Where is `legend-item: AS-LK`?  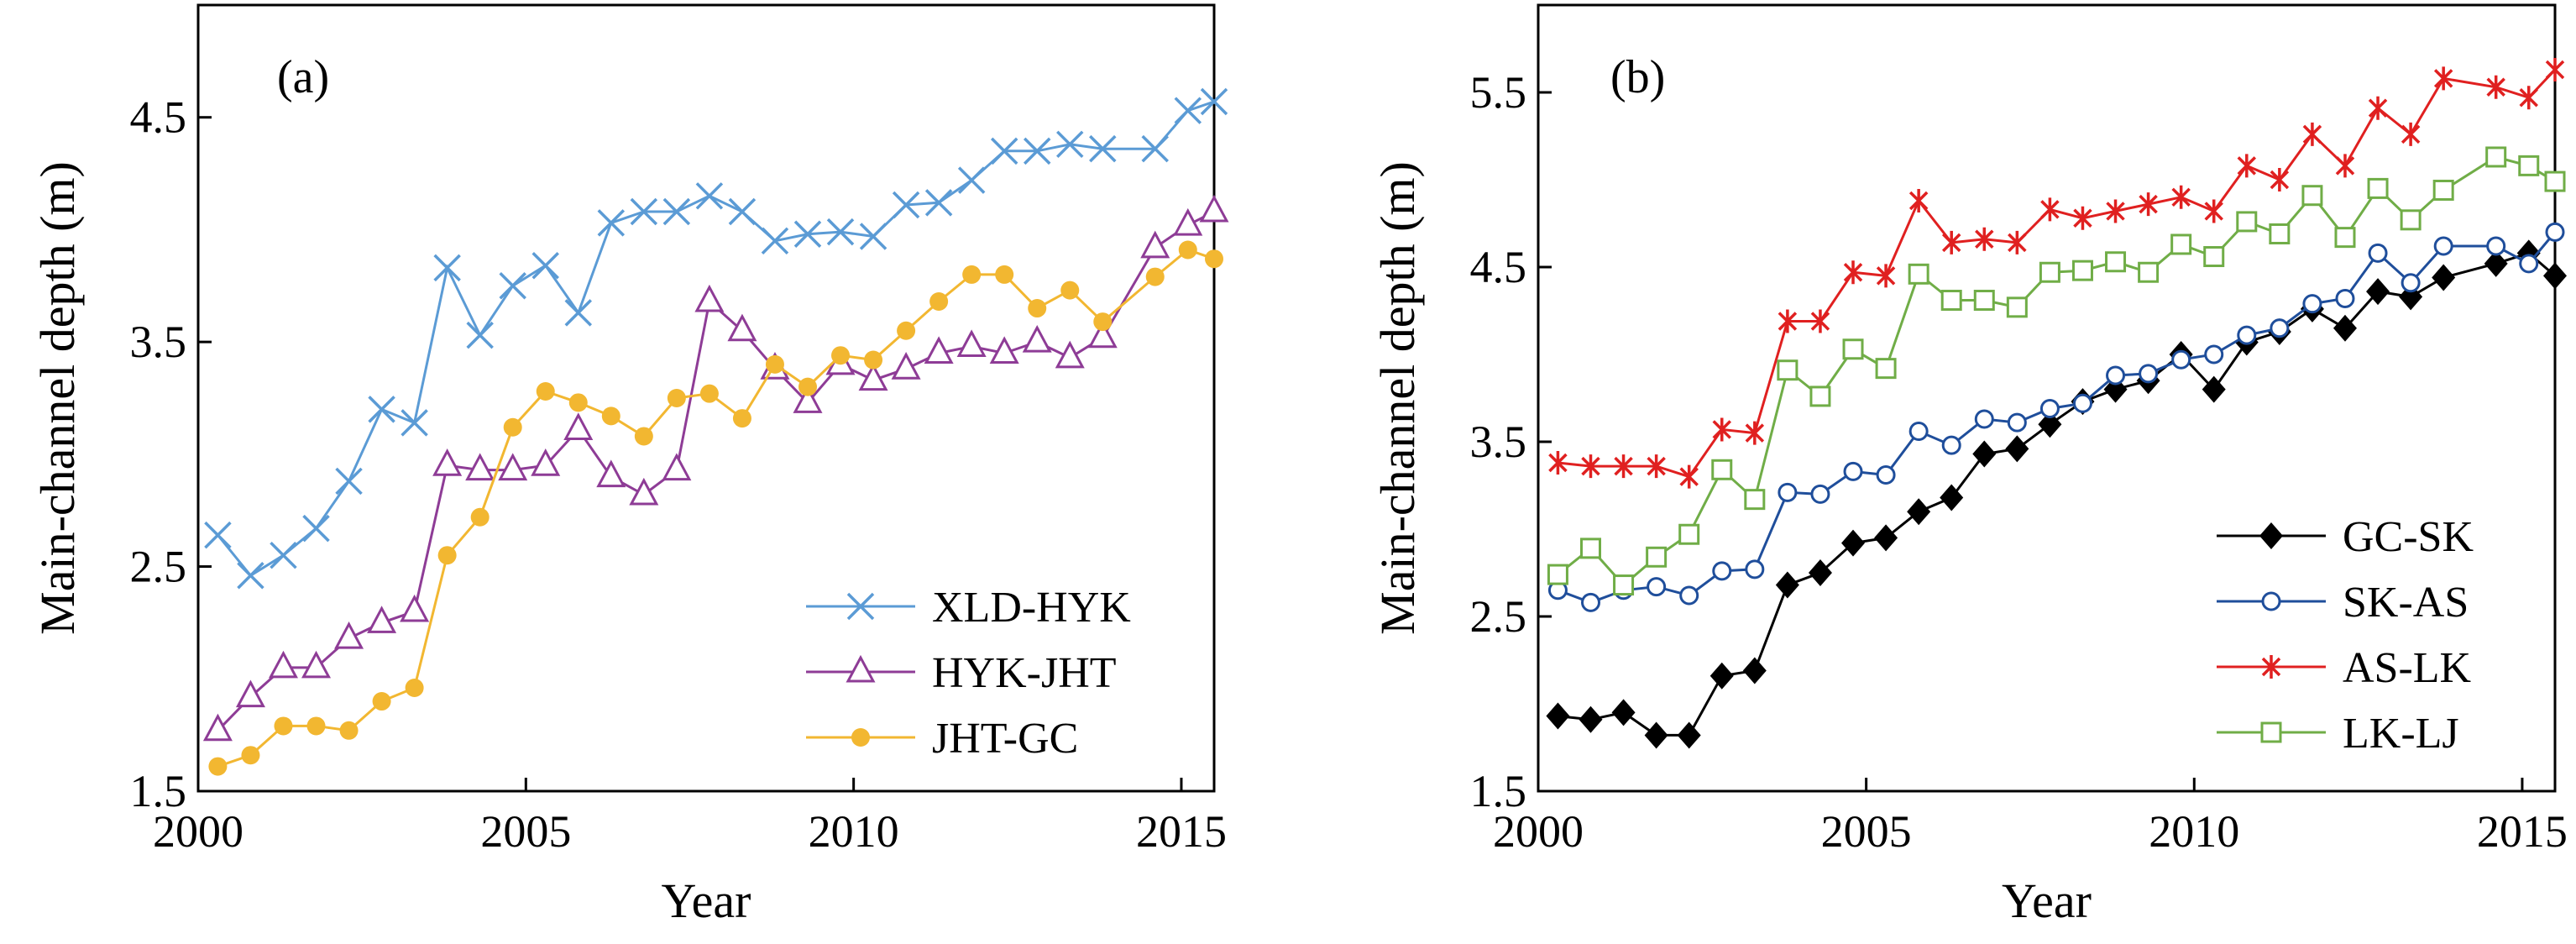
legend-item: AS-LK is located at coordinates (2344, 668).